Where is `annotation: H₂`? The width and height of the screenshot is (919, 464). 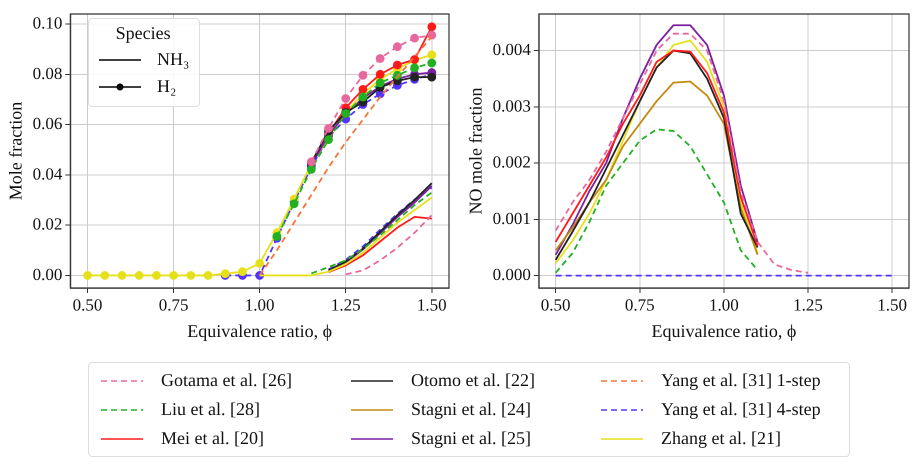
annotation: H₂ is located at coordinates (166, 86).